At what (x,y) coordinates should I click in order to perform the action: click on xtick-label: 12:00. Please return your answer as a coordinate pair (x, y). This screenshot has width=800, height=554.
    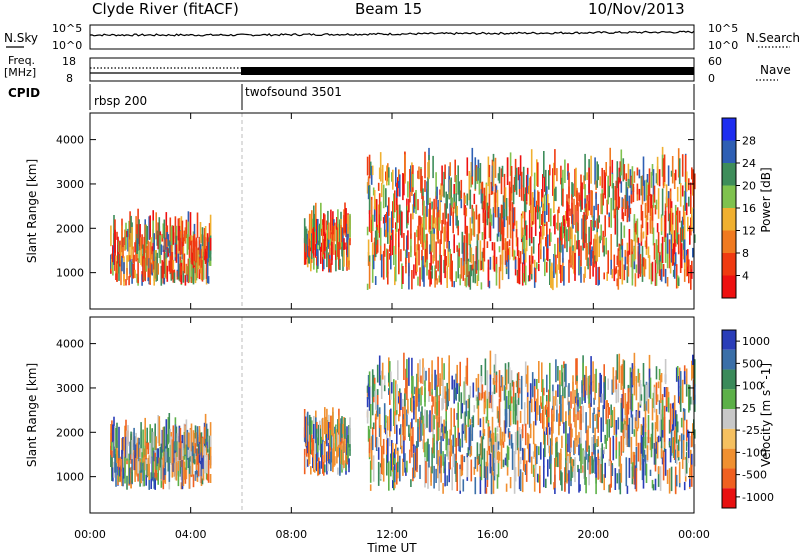
    Looking at the image, I should click on (392, 534).